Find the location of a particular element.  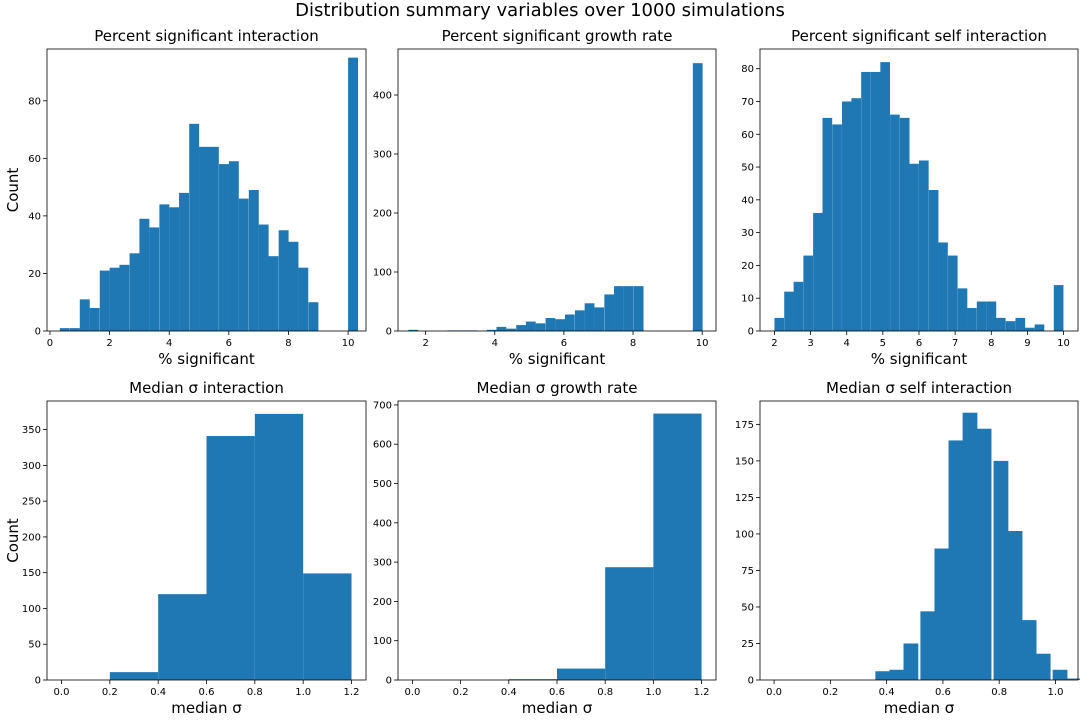

y-tick-label: 20 is located at coordinates (34, 274).